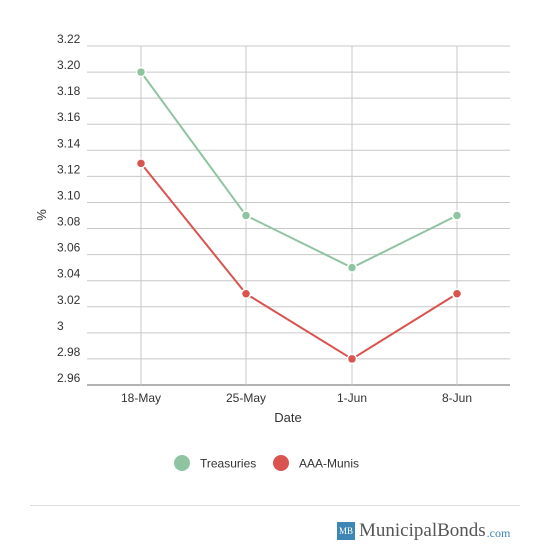 This screenshot has width=550, height=558. What do you see at coordinates (352, 398) in the screenshot?
I see `x-tick-label: 1-Jun` at bounding box center [352, 398].